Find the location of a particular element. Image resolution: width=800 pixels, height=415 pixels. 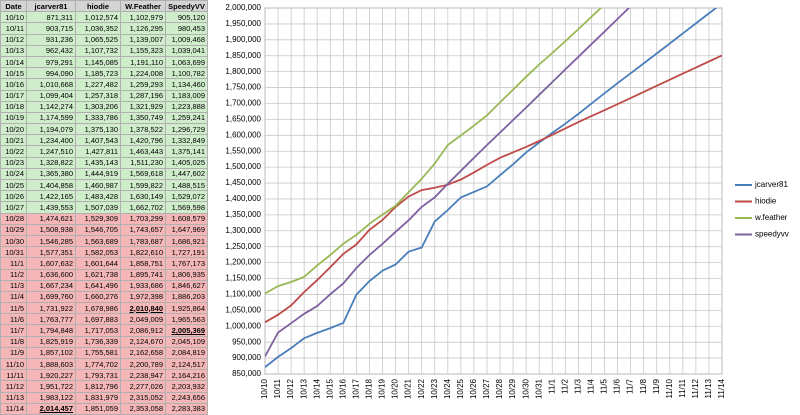

legend-label: hiodie is located at coordinates (766, 201).